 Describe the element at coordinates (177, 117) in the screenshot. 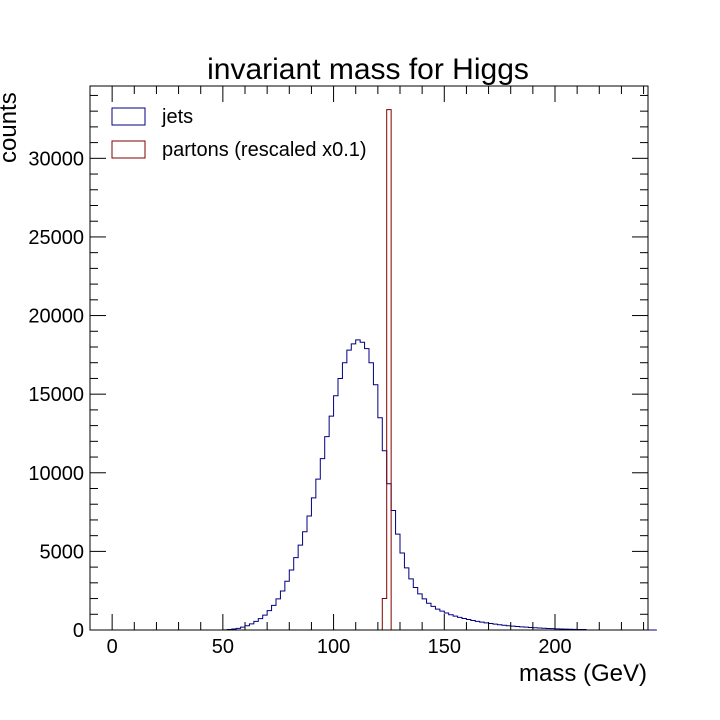

I see `legend-label: jets` at that location.